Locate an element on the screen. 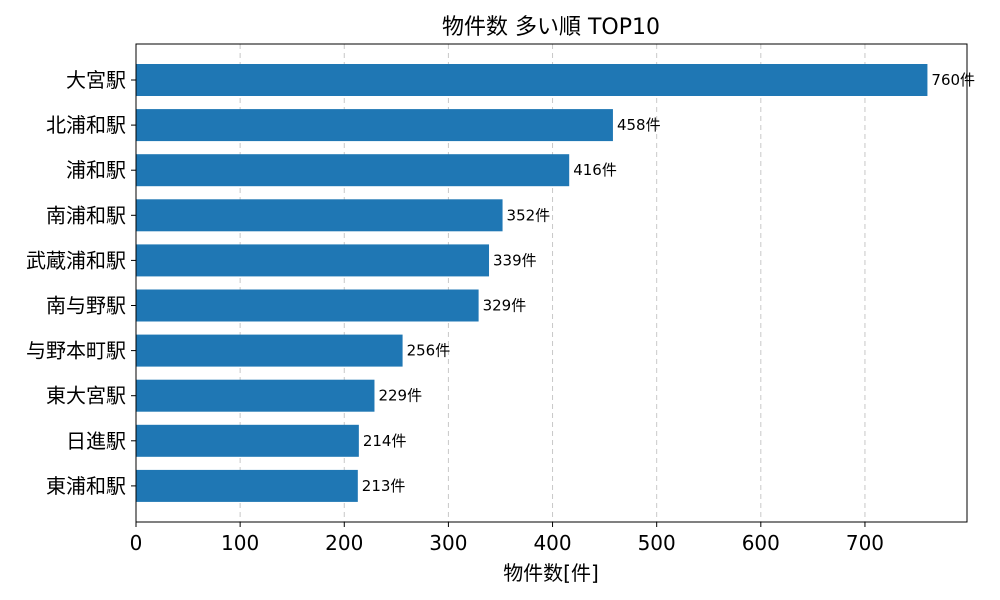 This screenshot has height=600, width=1000. data-label: 760件 is located at coordinates (953, 80).